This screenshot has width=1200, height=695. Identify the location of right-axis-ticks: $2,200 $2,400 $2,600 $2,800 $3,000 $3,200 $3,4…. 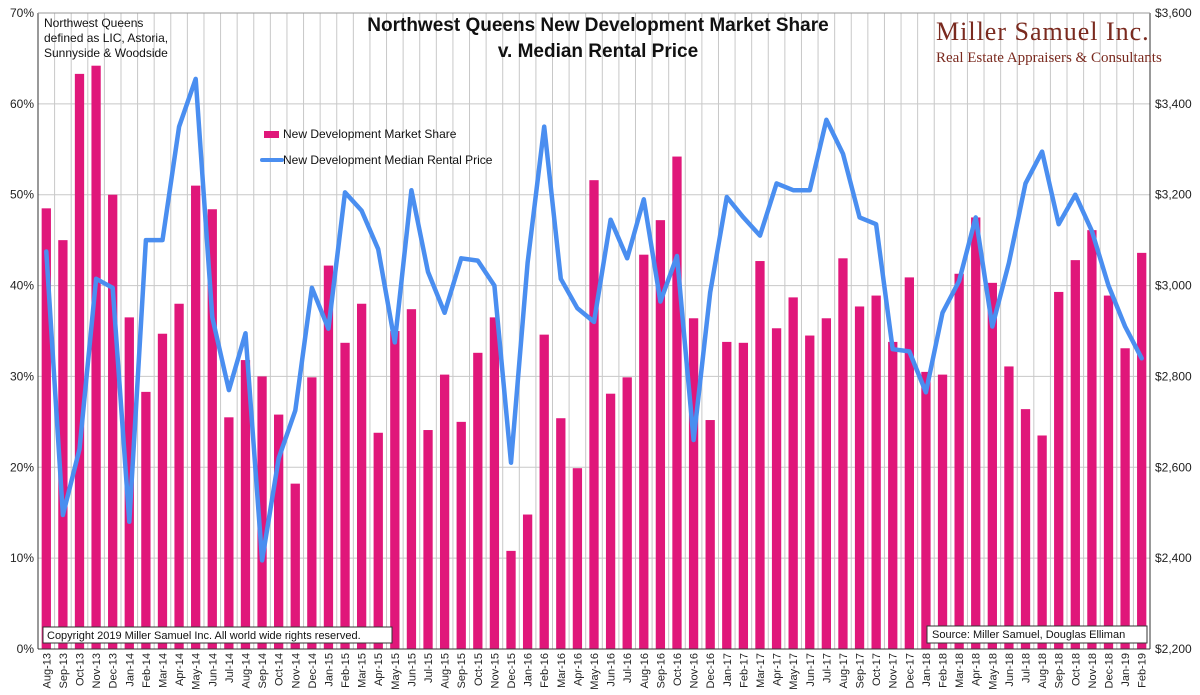
(1173, 331).